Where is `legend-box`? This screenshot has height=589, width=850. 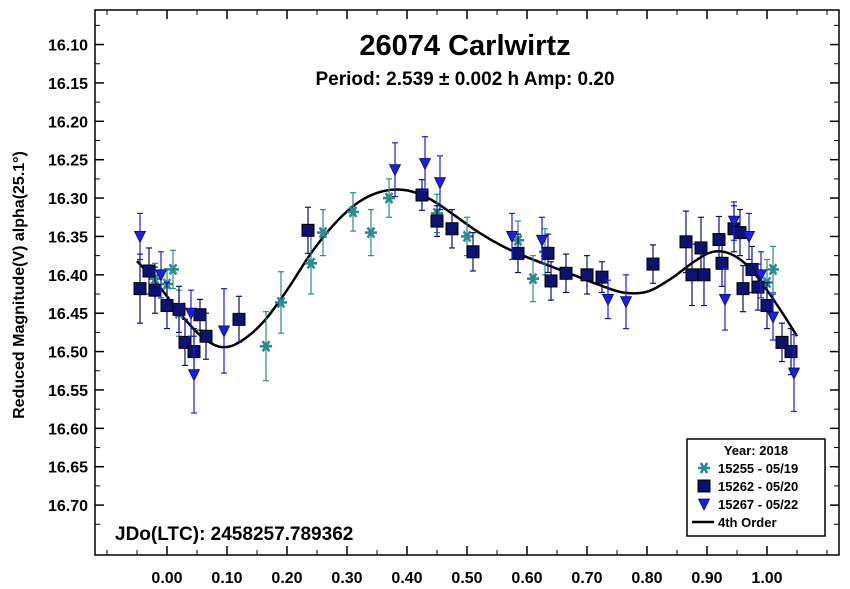
legend-box is located at coordinates (756, 487).